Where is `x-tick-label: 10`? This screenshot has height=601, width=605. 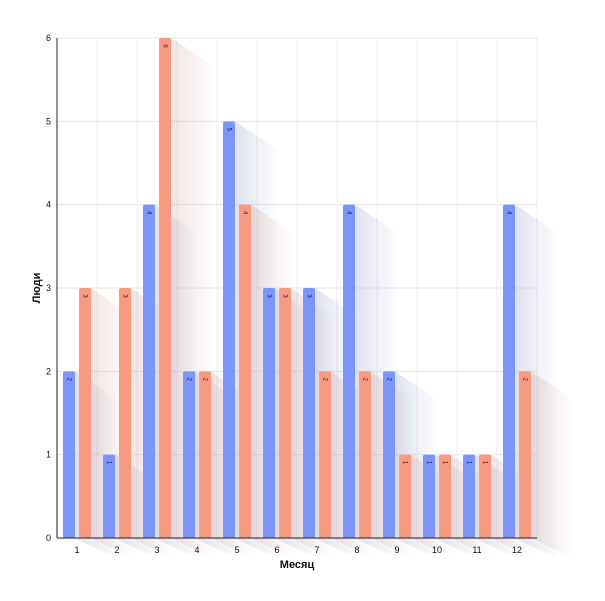
x-tick-label: 10 is located at coordinates (437, 550).